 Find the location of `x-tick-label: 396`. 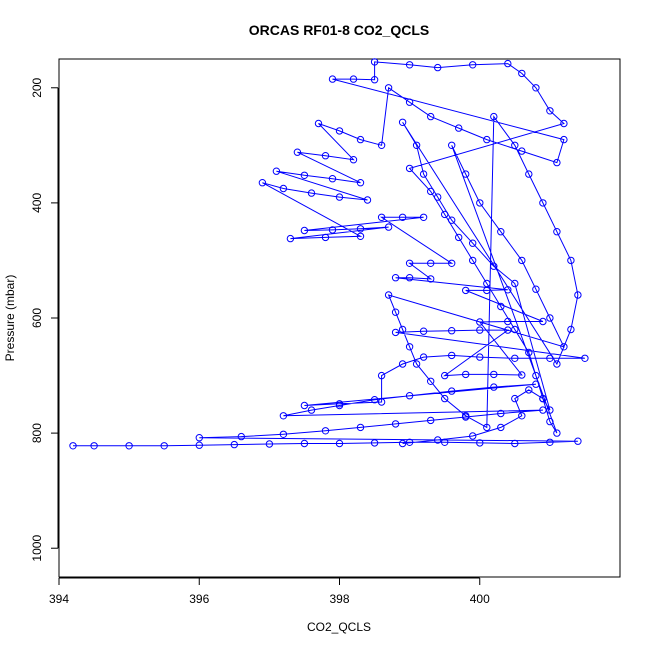

x-tick-label: 396 is located at coordinates (199, 599).